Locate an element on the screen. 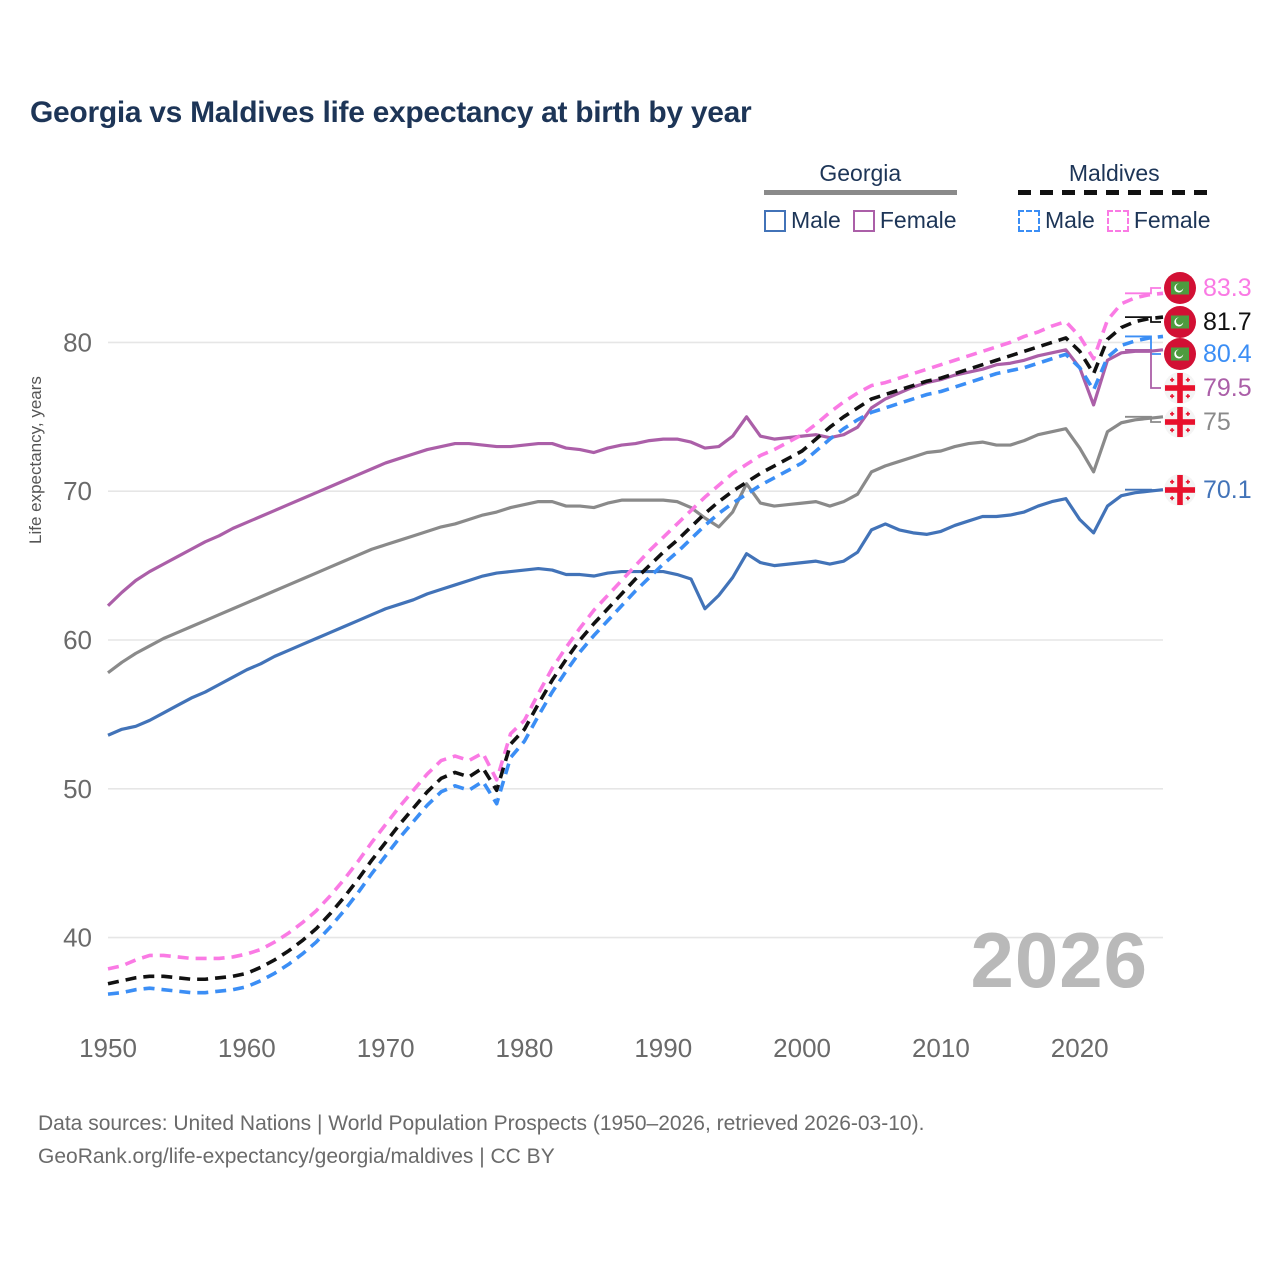 This screenshot has width=1280, height=1280. end-label-georgia-female: 79.5 is located at coordinates (1207, 388).